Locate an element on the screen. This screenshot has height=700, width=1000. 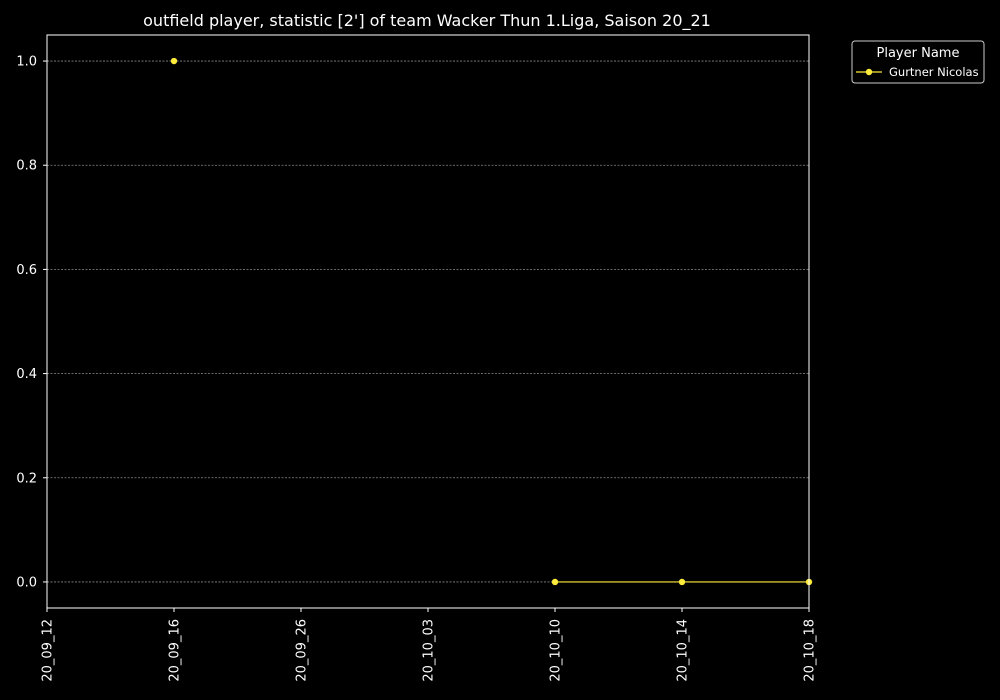
x-tick-label: 20_10_10 is located at coordinates (556, 650).